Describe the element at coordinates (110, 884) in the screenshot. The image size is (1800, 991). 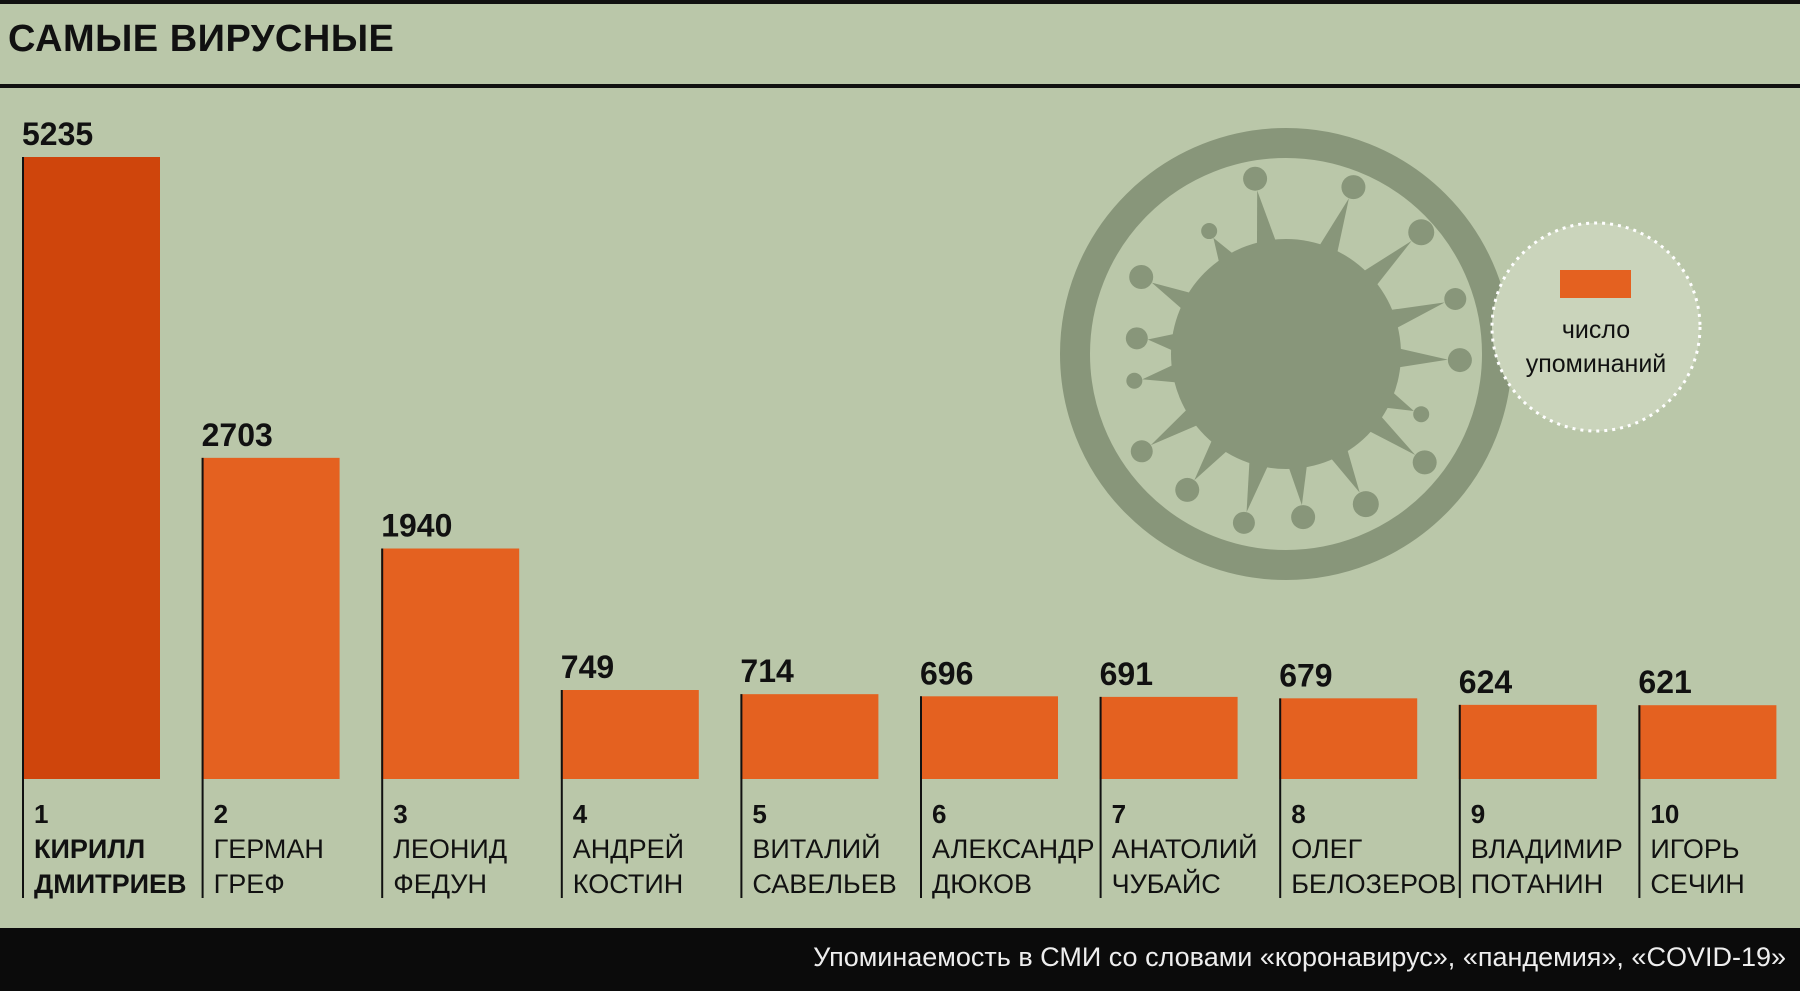
I see `name-label: ДМИТРИЕВ` at that location.